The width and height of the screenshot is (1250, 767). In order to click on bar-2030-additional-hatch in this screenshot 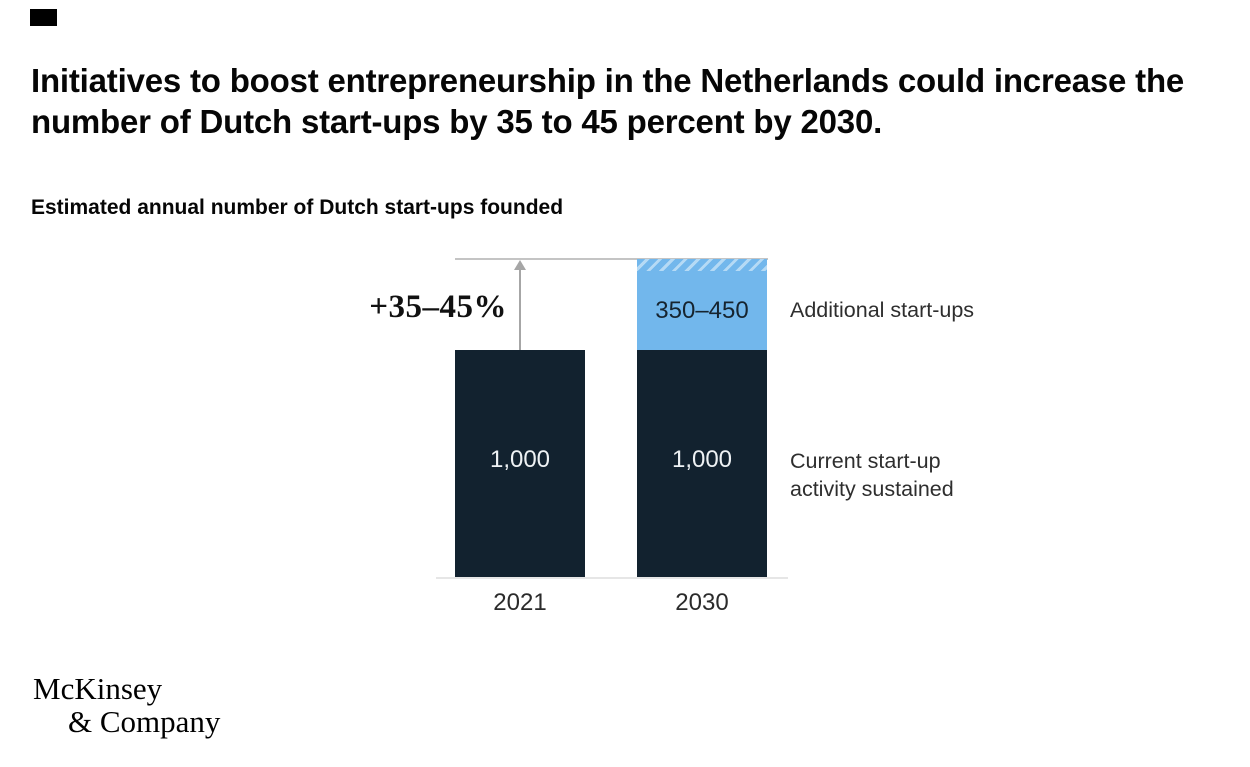, I will do `click(702, 265)`.